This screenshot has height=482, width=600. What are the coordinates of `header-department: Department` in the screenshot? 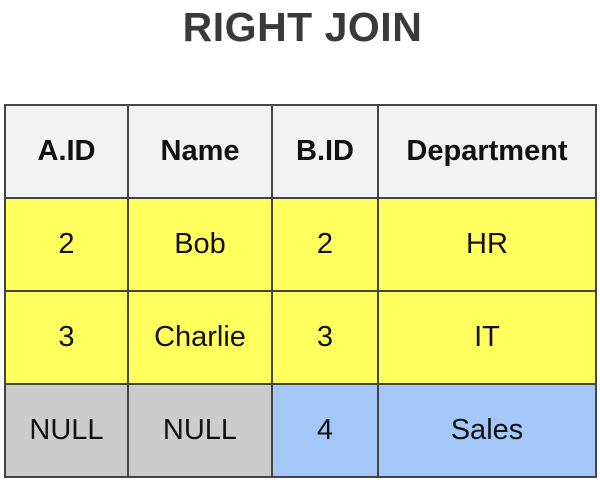 It's located at (487, 151).